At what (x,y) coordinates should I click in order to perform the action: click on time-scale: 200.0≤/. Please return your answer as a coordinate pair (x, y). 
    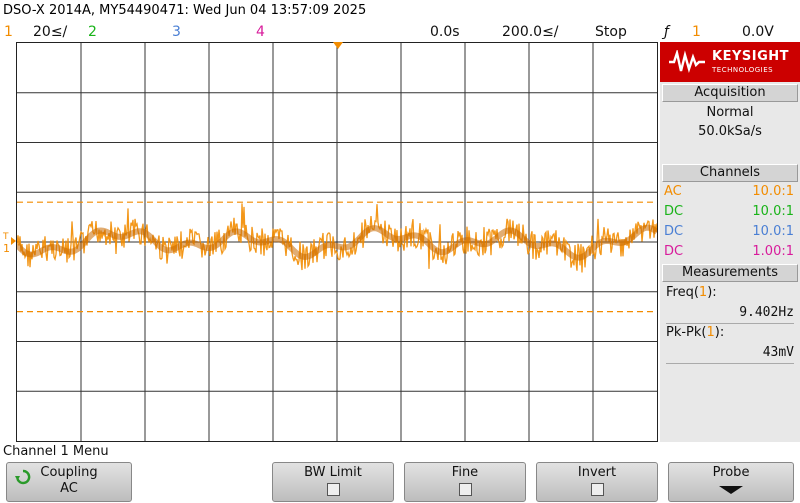
    Looking at the image, I should click on (530, 32).